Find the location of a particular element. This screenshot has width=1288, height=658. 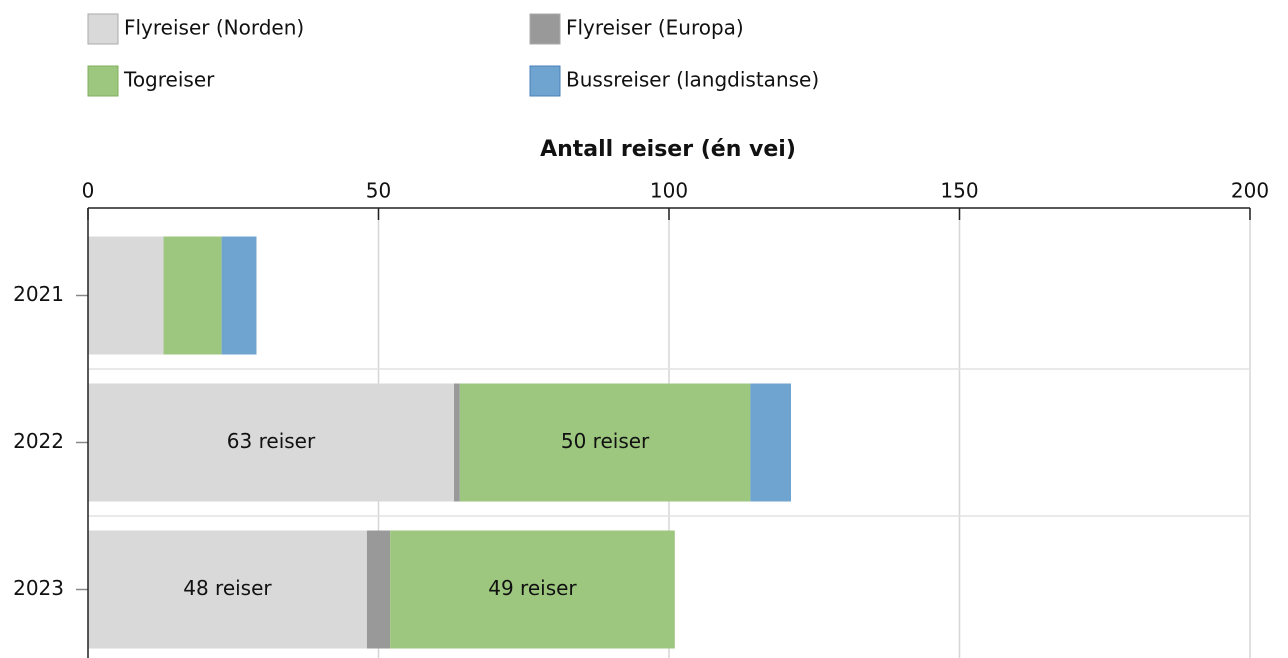

value-label: 48 reiser is located at coordinates (227, 588).